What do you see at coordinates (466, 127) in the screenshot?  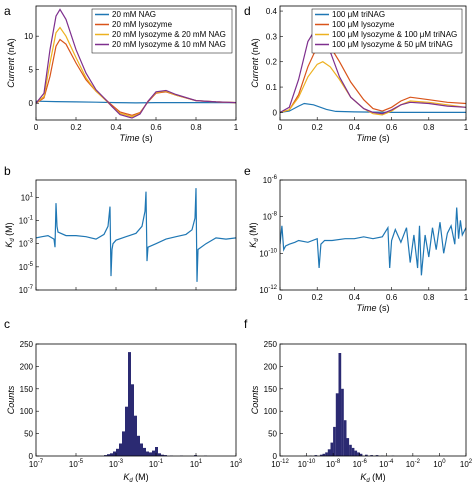 I see `x-tick-label-d-5: 1` at bounding box center [466, 127].